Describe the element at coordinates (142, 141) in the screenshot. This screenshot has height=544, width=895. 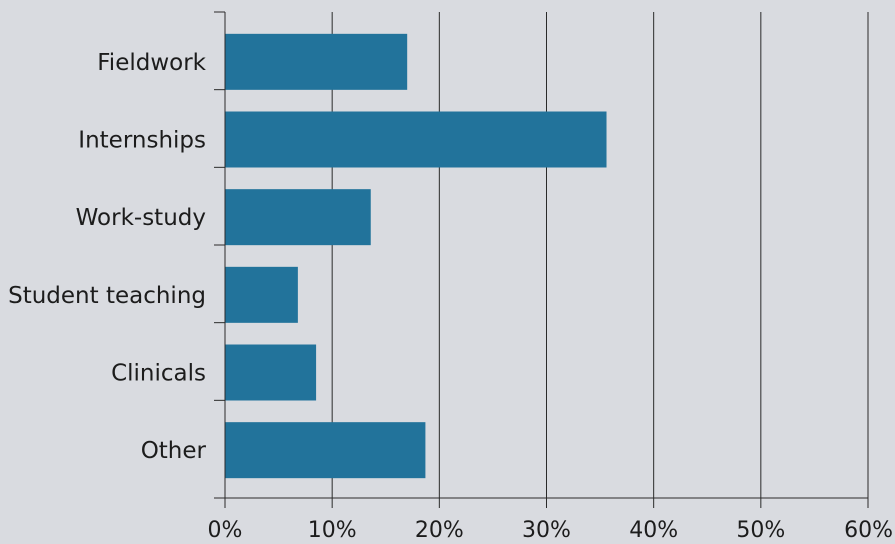
I see `category-label: Internships` at that location.